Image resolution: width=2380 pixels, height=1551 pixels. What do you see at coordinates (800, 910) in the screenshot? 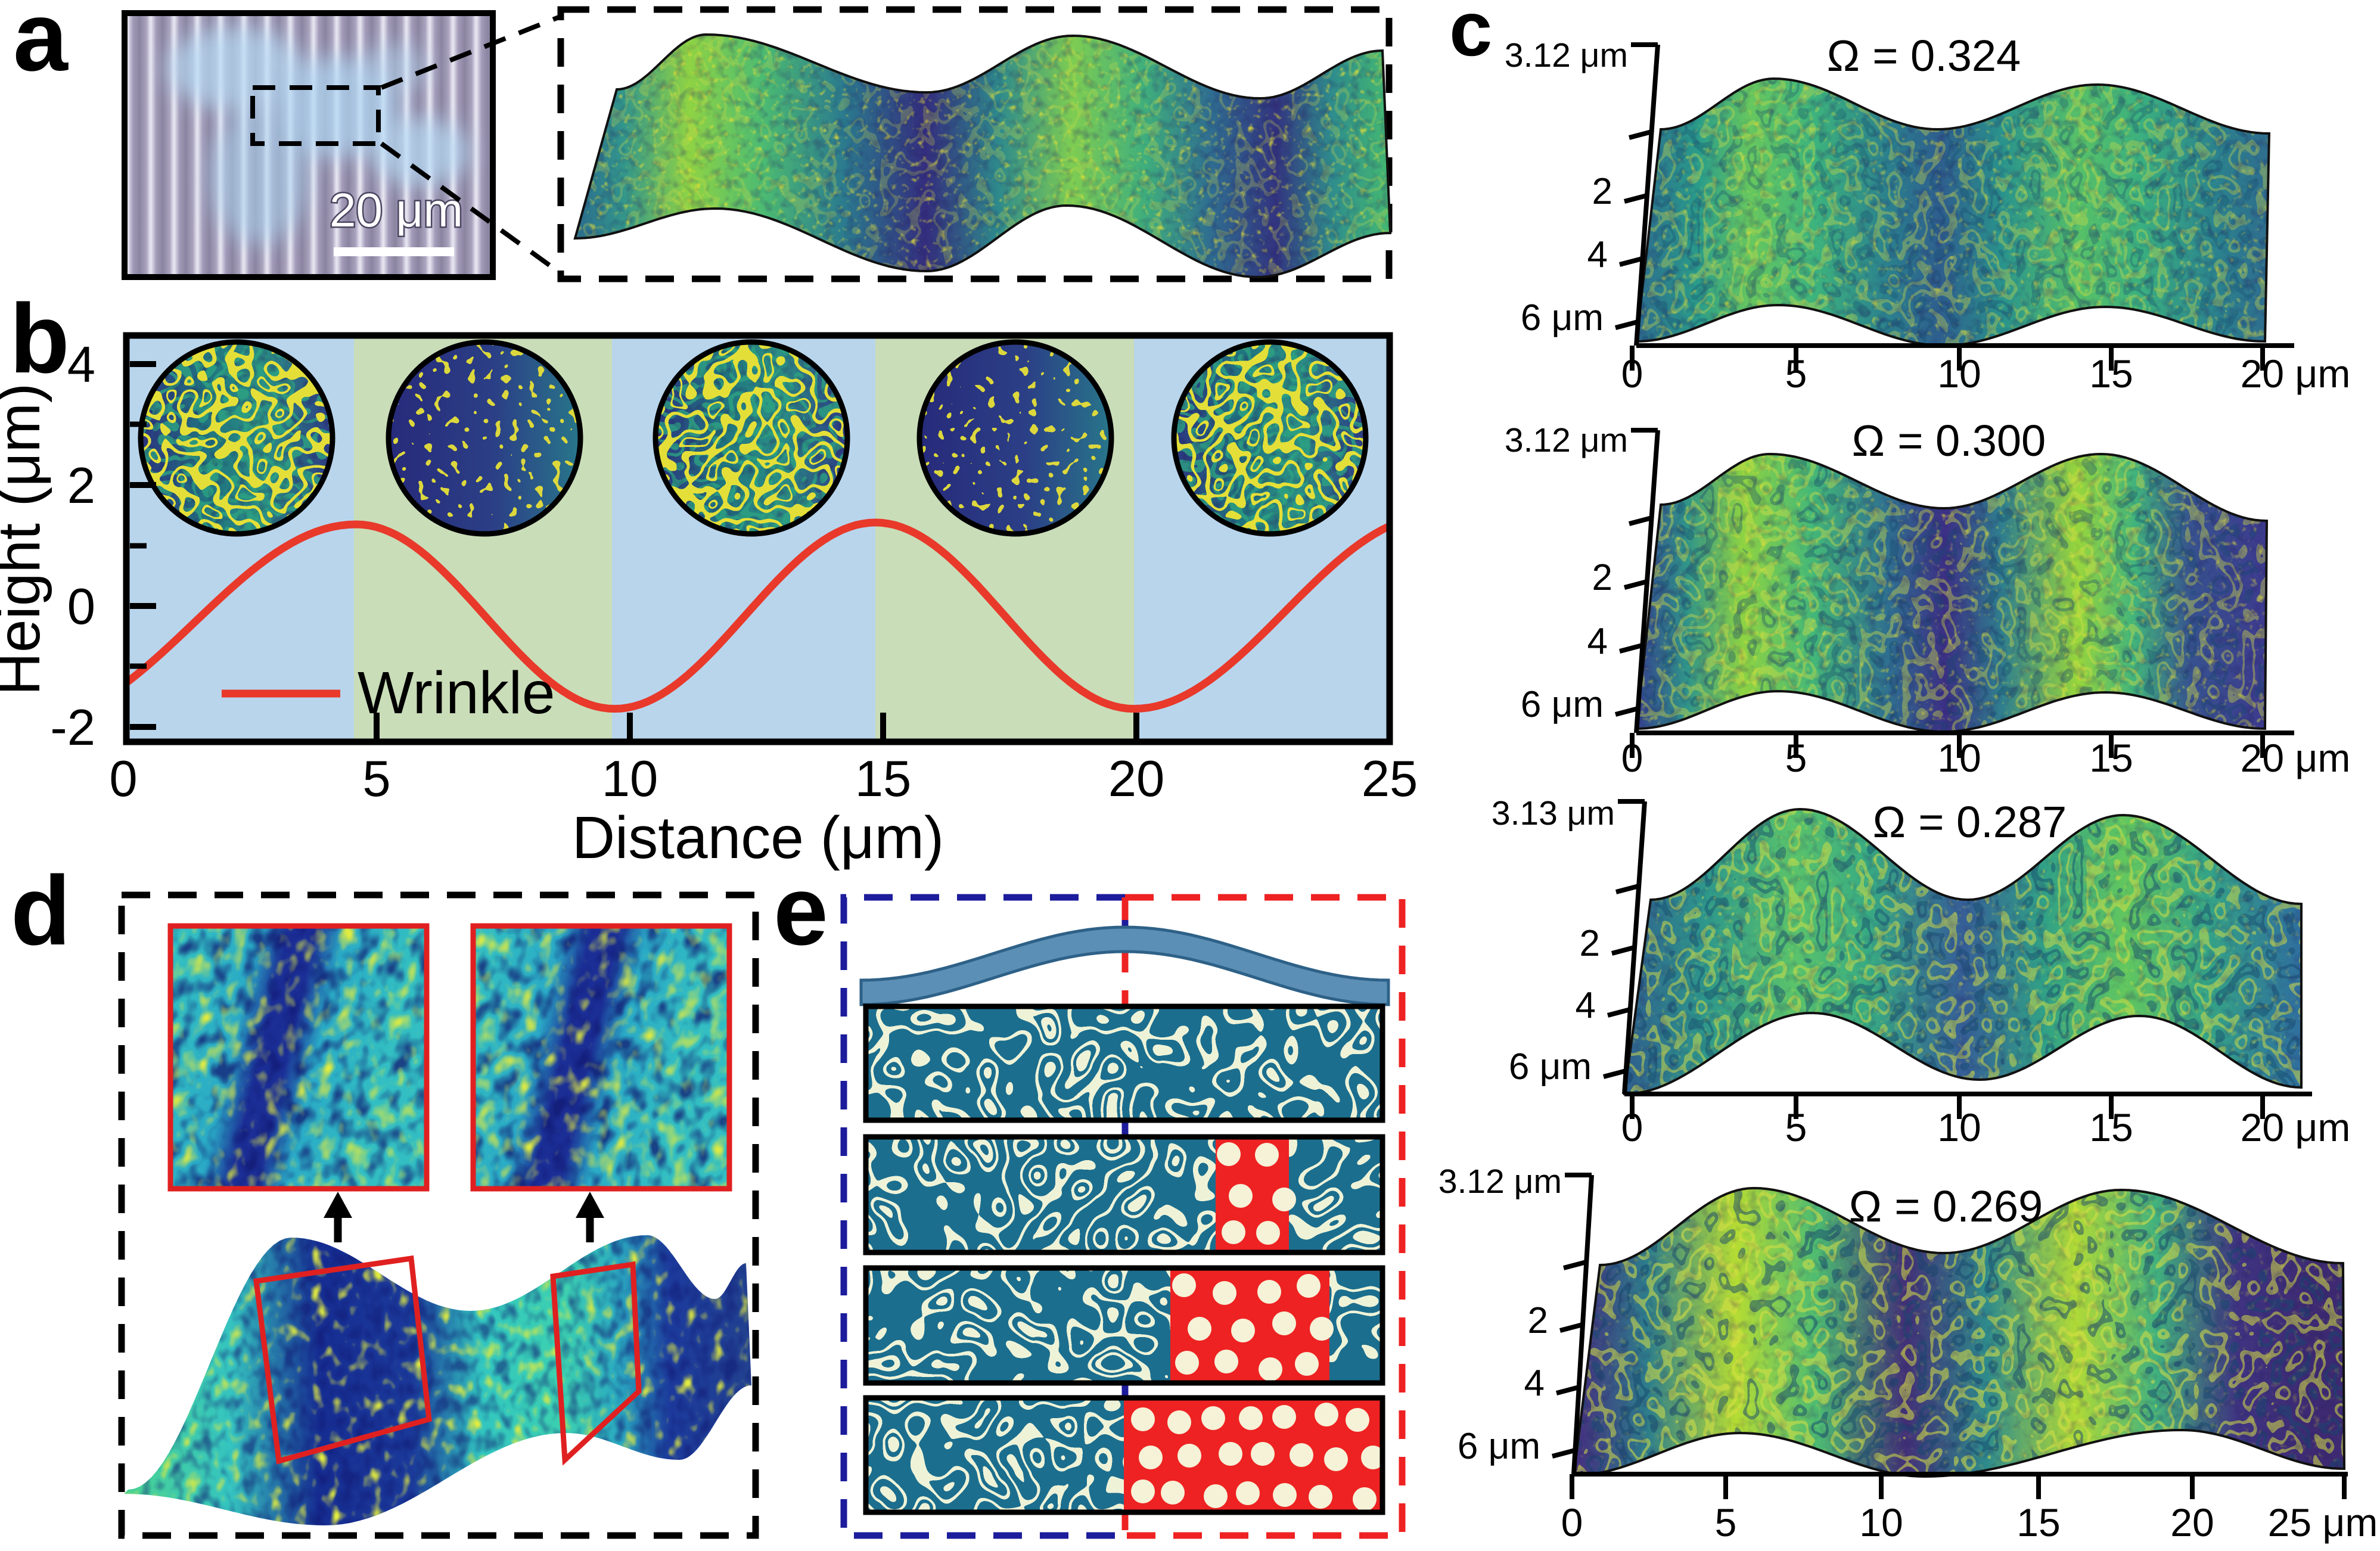
I see `svg-text: e` at bounding box center [800, 910].